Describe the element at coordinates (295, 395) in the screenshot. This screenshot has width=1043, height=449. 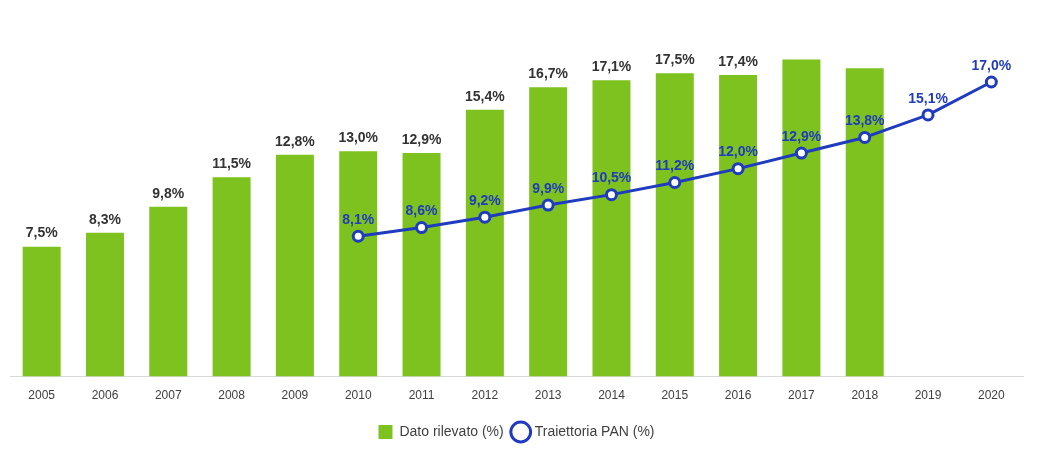
I see `x-tick-label: 2009` at that location.